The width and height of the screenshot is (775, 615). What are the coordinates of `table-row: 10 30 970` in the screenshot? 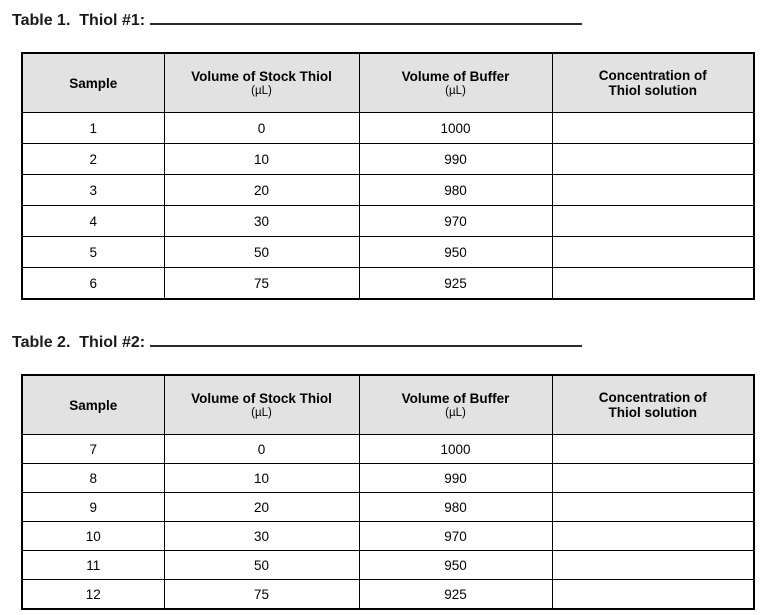 It's located at (388, 536).